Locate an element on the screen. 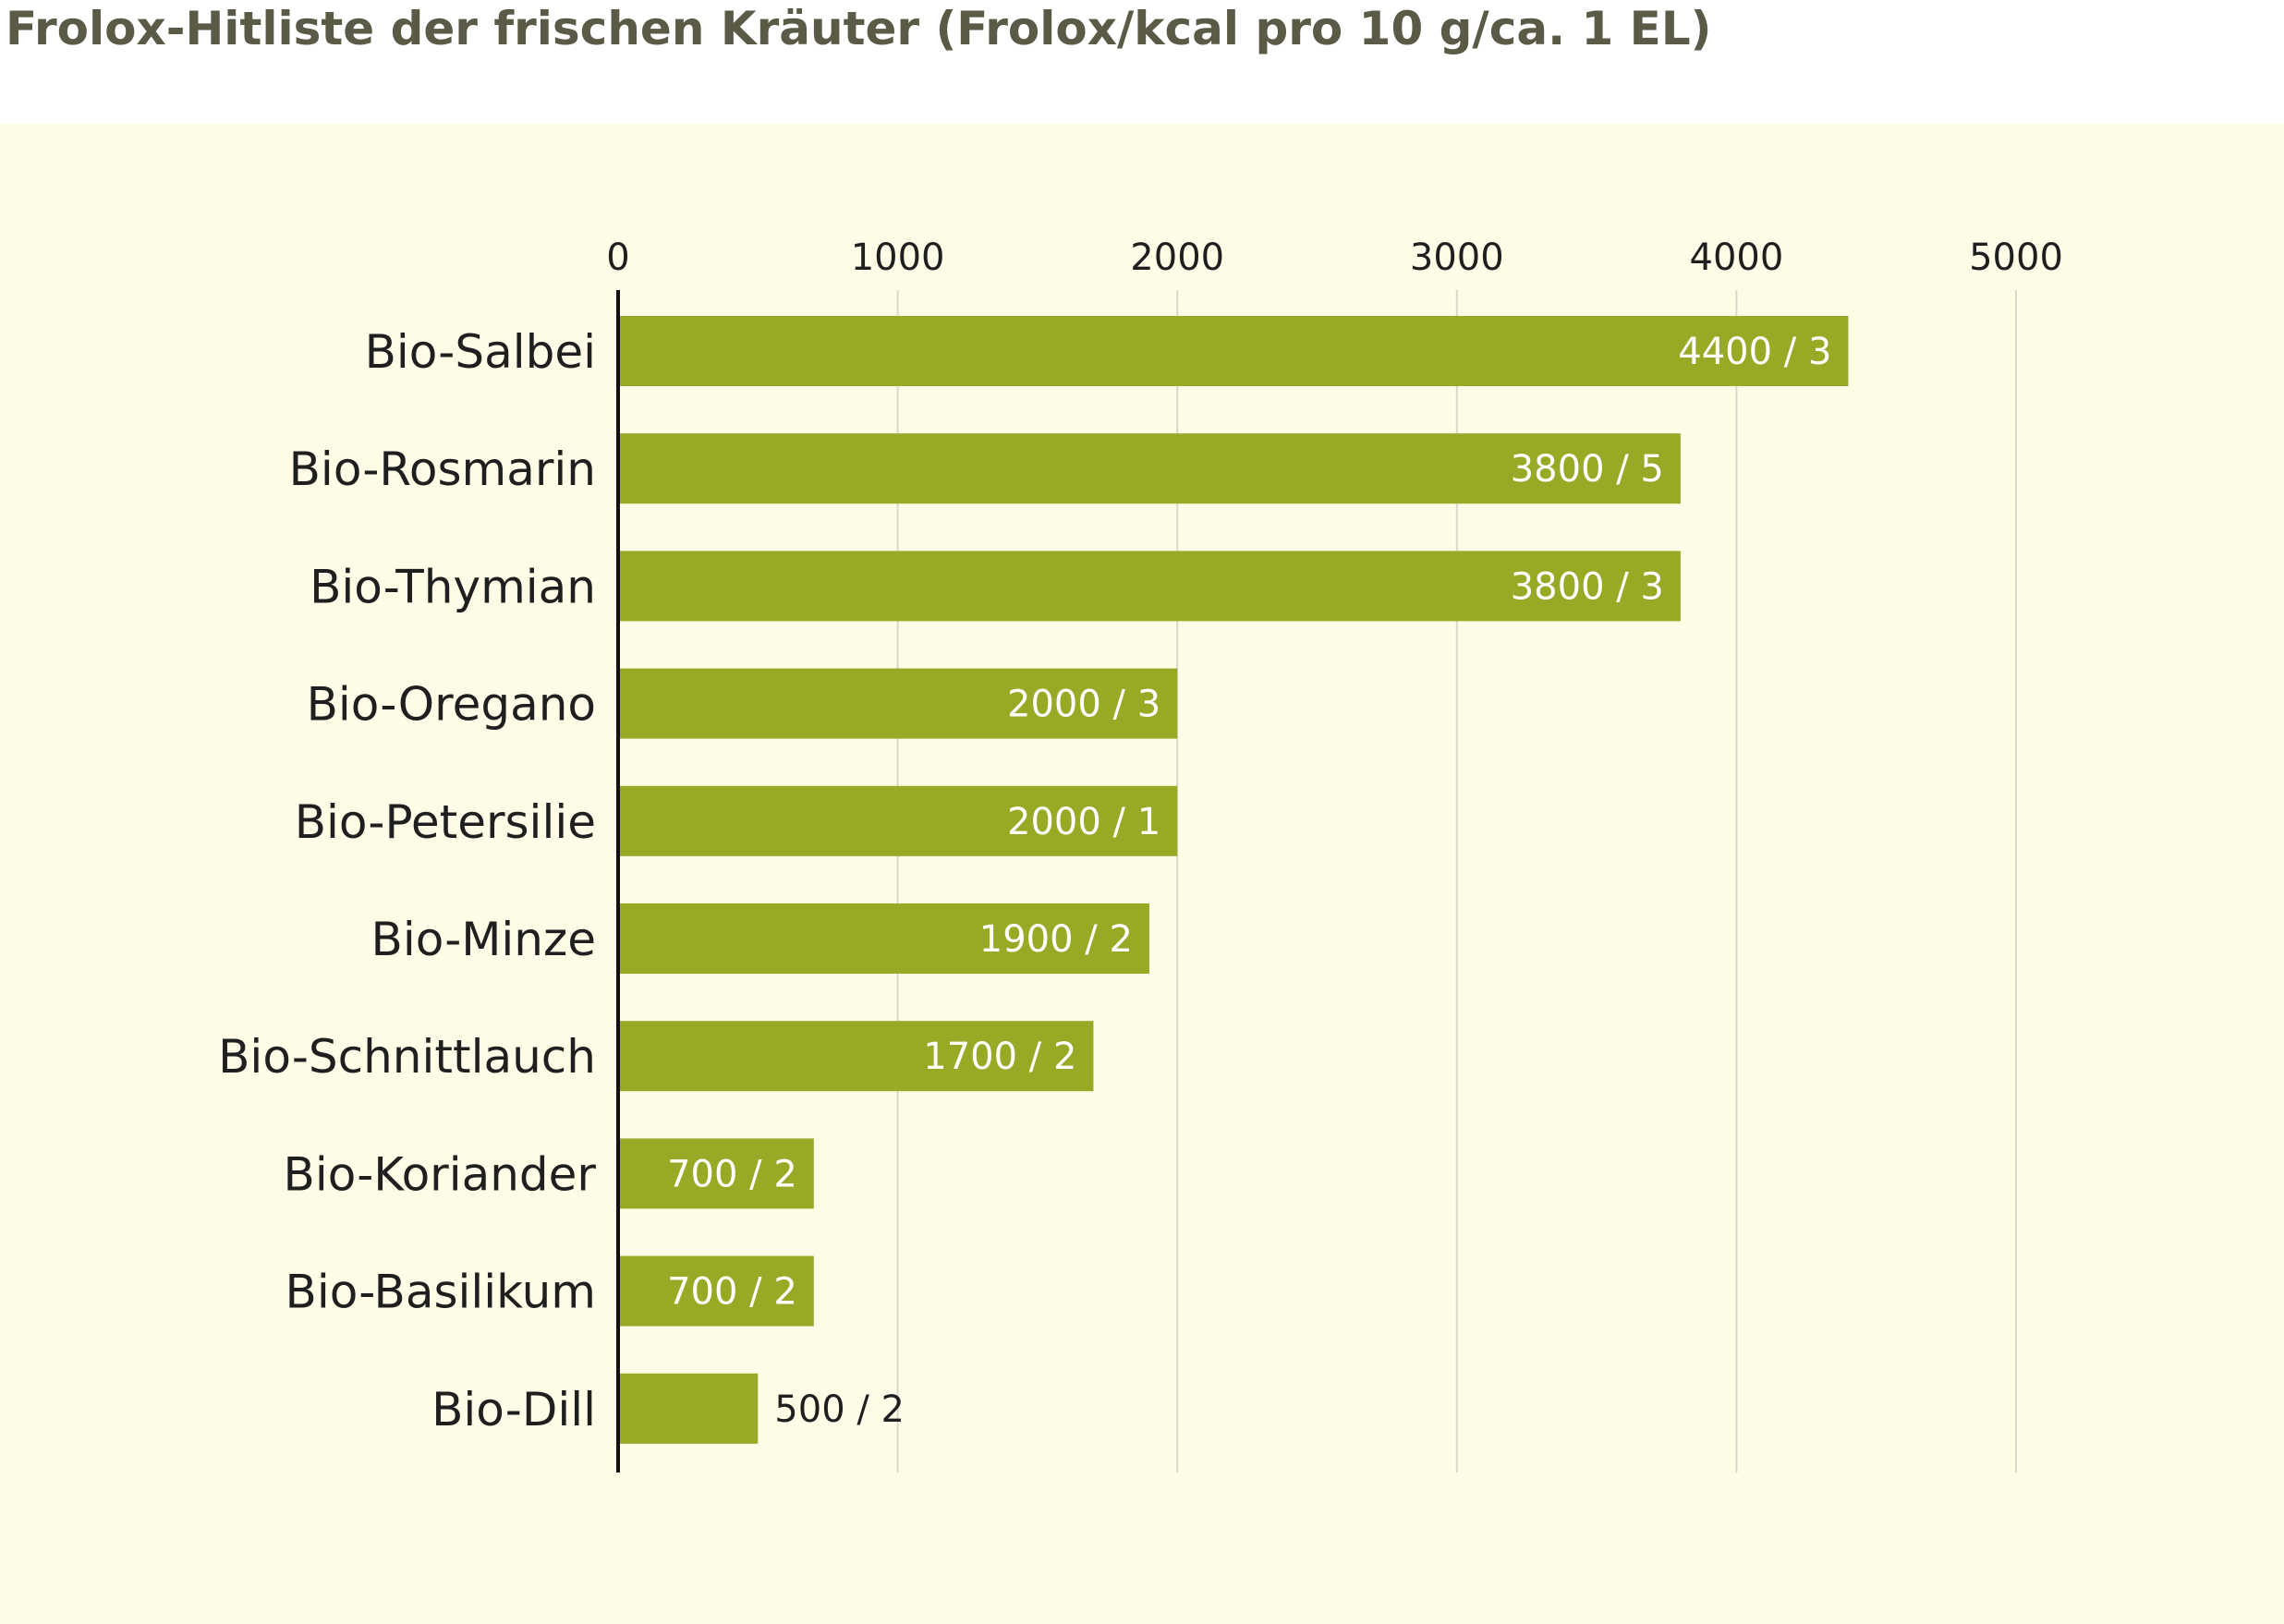  category-label: Bio-Oregano is located at coordinates (451, 705).